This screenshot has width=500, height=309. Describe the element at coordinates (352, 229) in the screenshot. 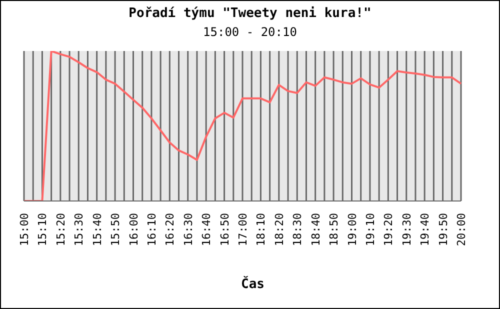

I see `x-tick-label: 19:00` at that location.